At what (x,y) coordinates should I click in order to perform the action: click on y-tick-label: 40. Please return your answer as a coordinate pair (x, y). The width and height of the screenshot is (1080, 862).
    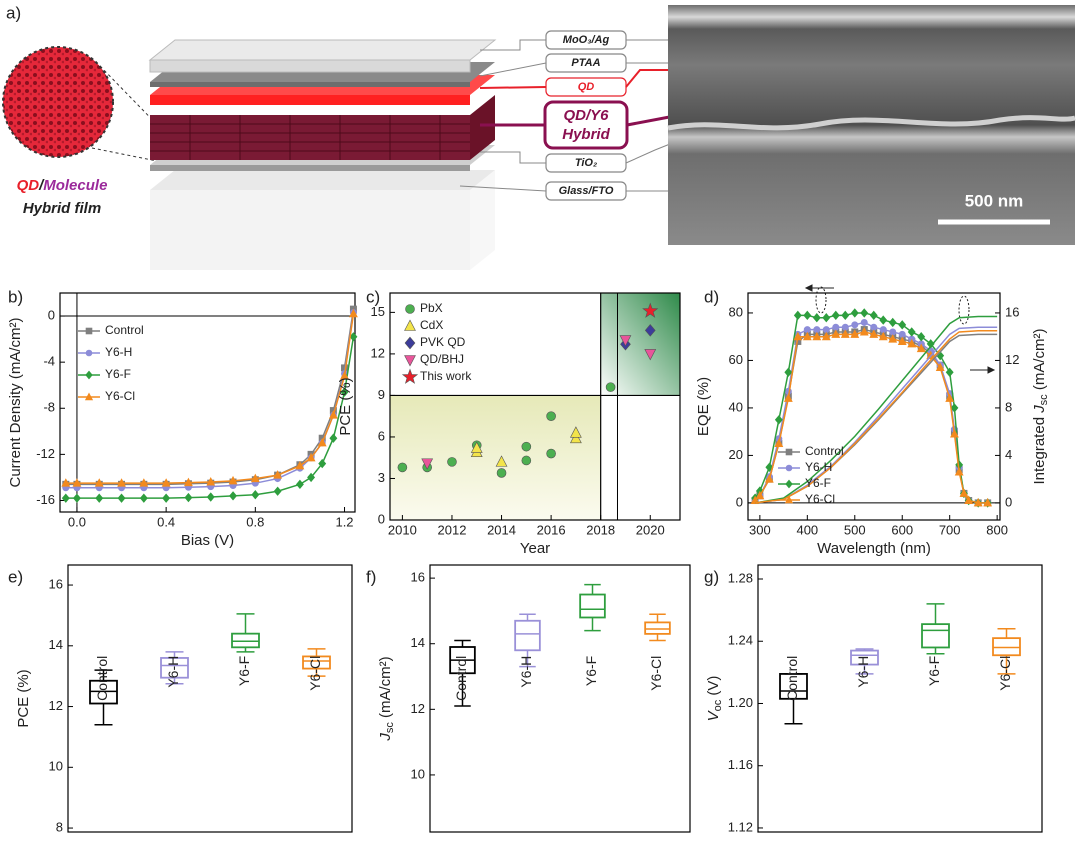
    Looking at the image, I should click on (736, 406).